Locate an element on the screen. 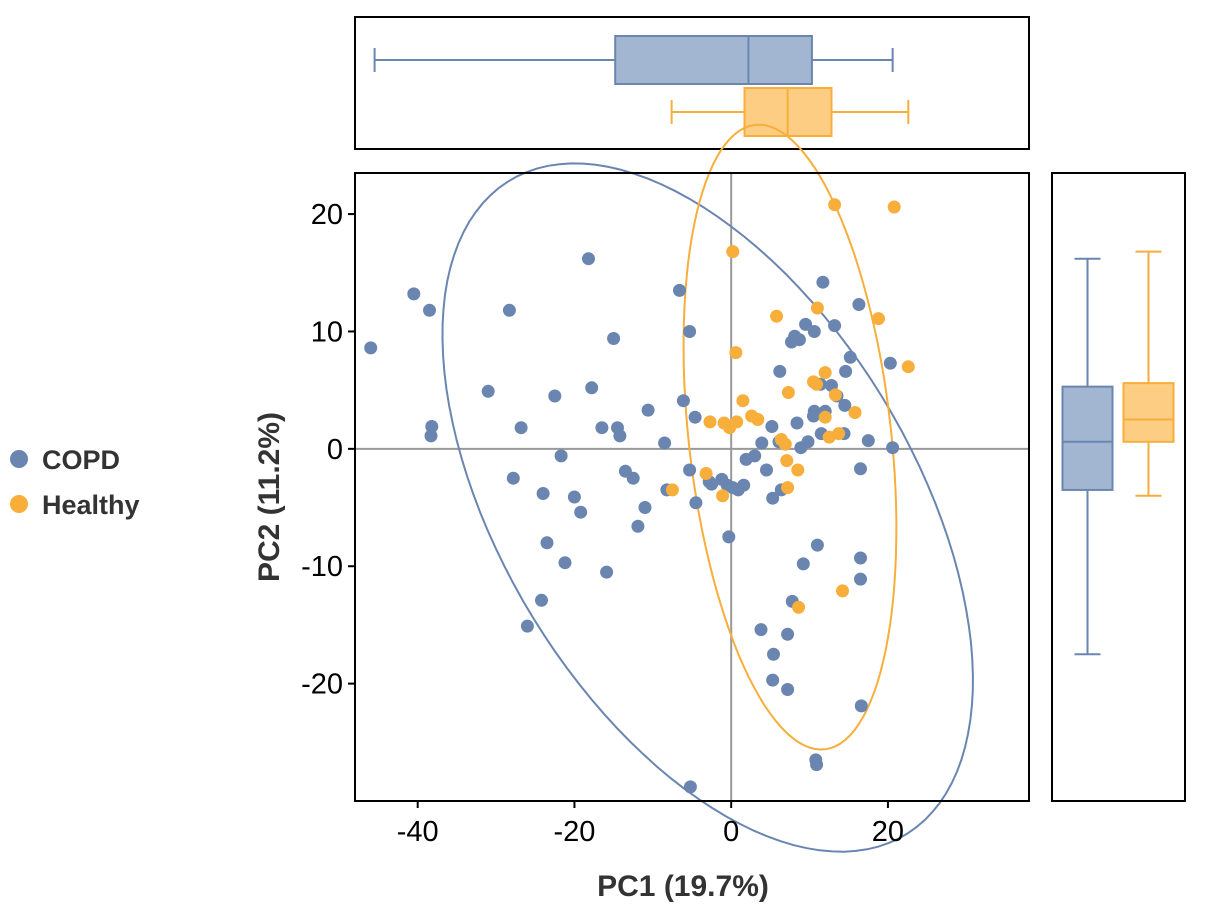 The width and height of the screenshot is (1206, 923). legend-label: COPD is located at coordinates (81, 460).